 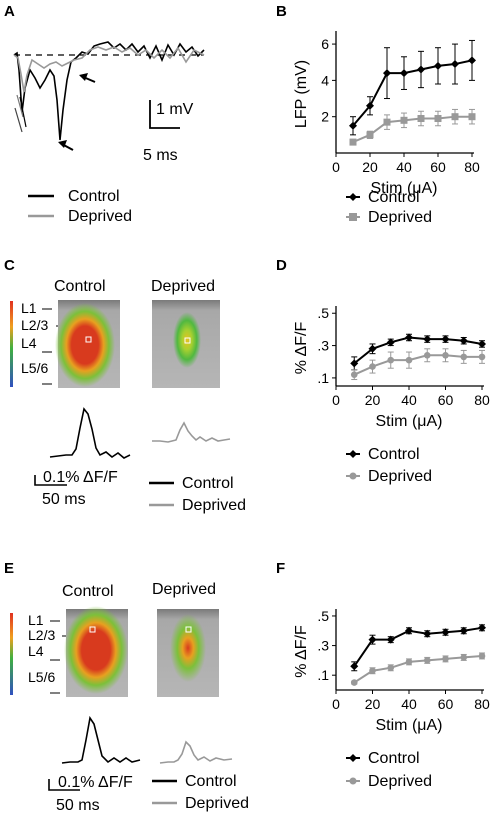 I want to click on chart-d: 0 20 40 60 80 .1 .3 .5 Stim (μA) % ΔF/F, so click(x=391, y=367).